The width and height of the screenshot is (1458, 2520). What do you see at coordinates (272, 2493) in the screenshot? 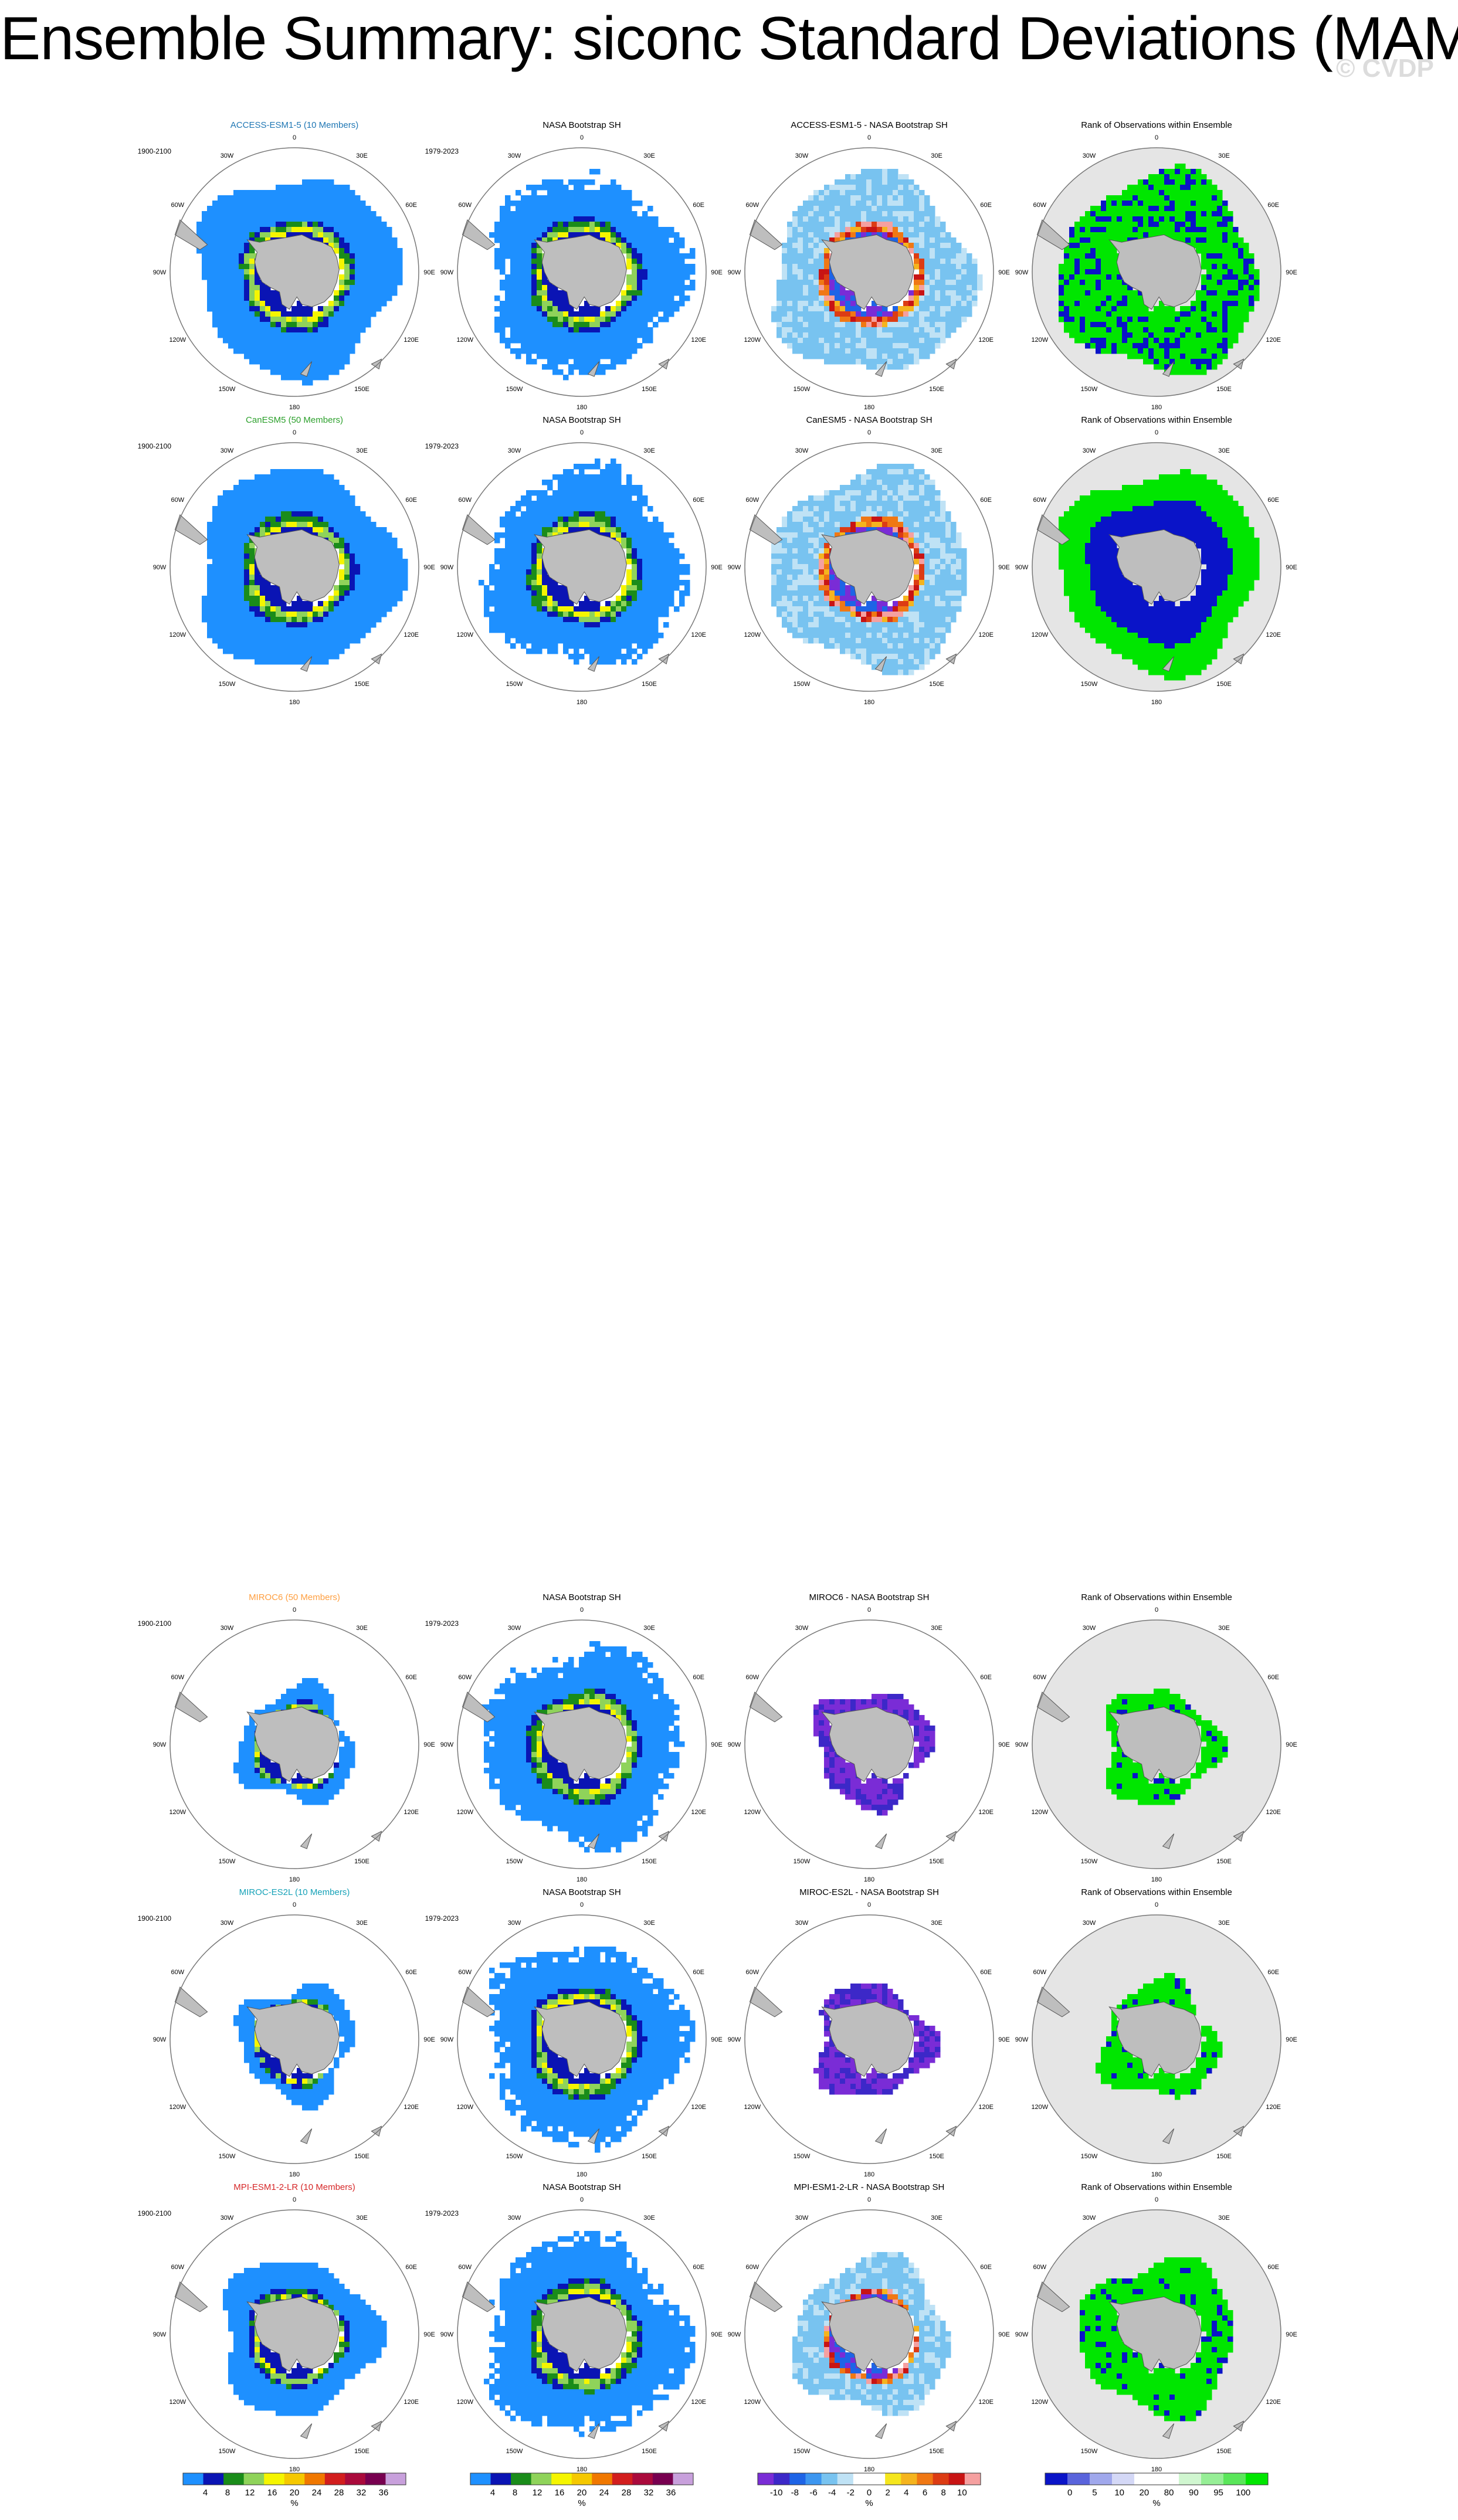
I see `colorbar-tick-label: 16` at bounding box center [272, 2493].